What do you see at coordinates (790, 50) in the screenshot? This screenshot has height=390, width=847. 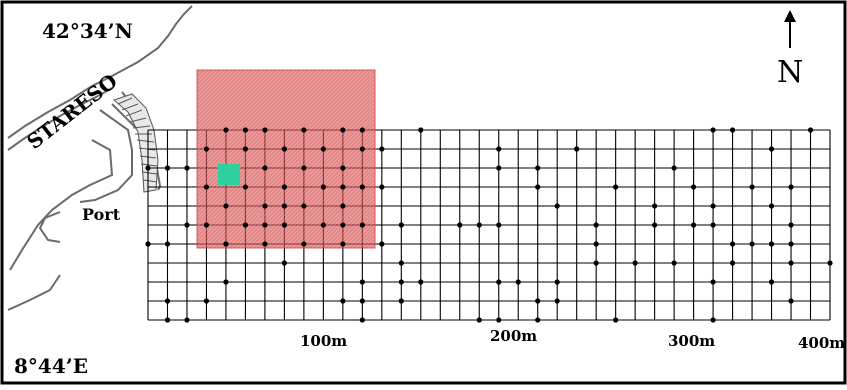 I see `north-arrow: N` at bounding box center [790, 50].